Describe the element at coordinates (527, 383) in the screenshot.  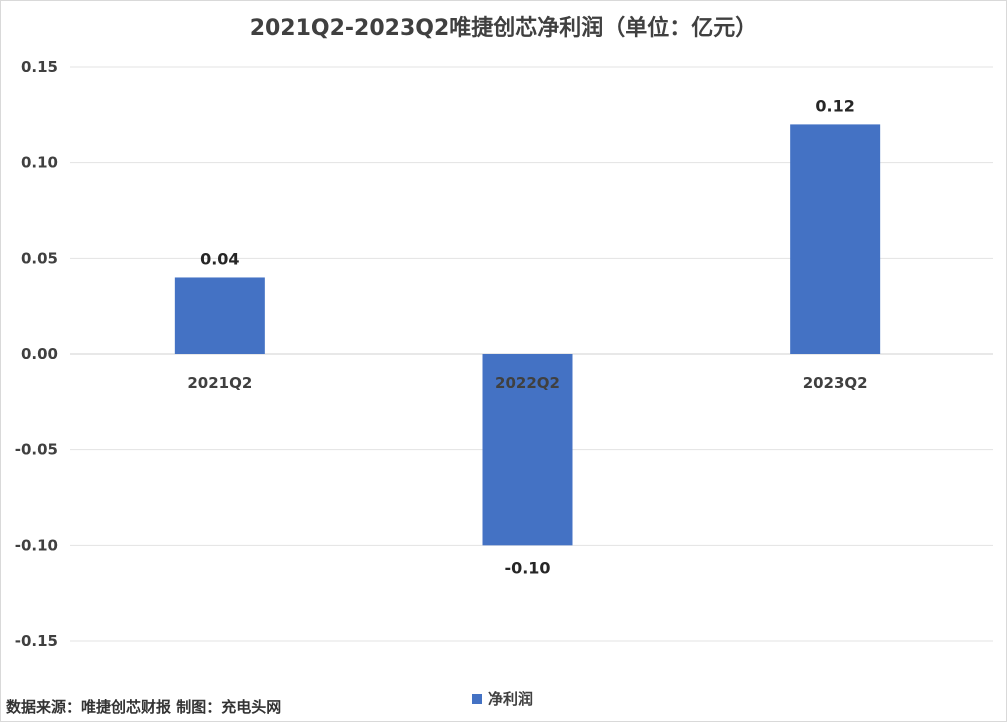
I see `x-category-label: 2022Q2` at that location.